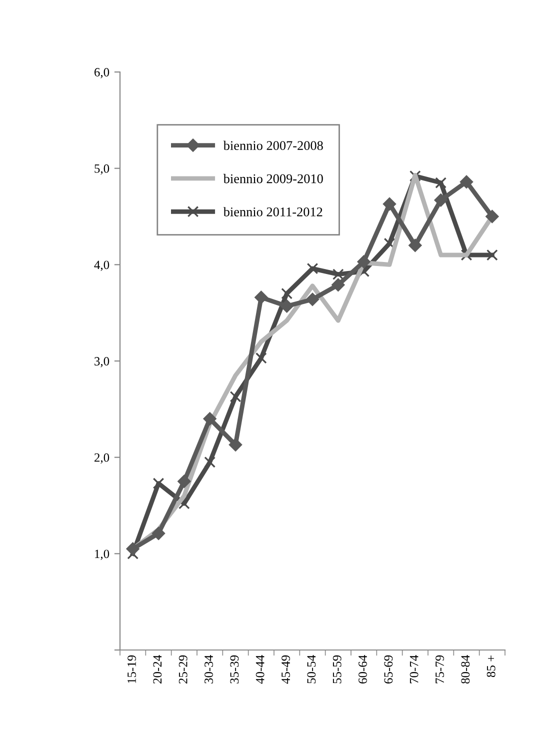  Describe the element at coordinates (102, 555) in the screenshot. I see `y-tick-label: 1,0` at that location.